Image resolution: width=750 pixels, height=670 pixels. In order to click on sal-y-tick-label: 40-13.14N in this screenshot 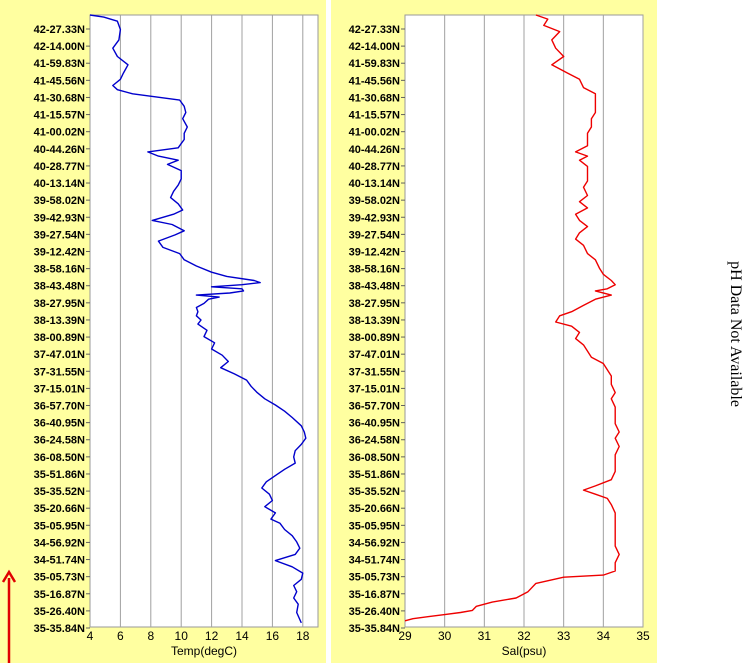, I will do `click(374, 184)`.